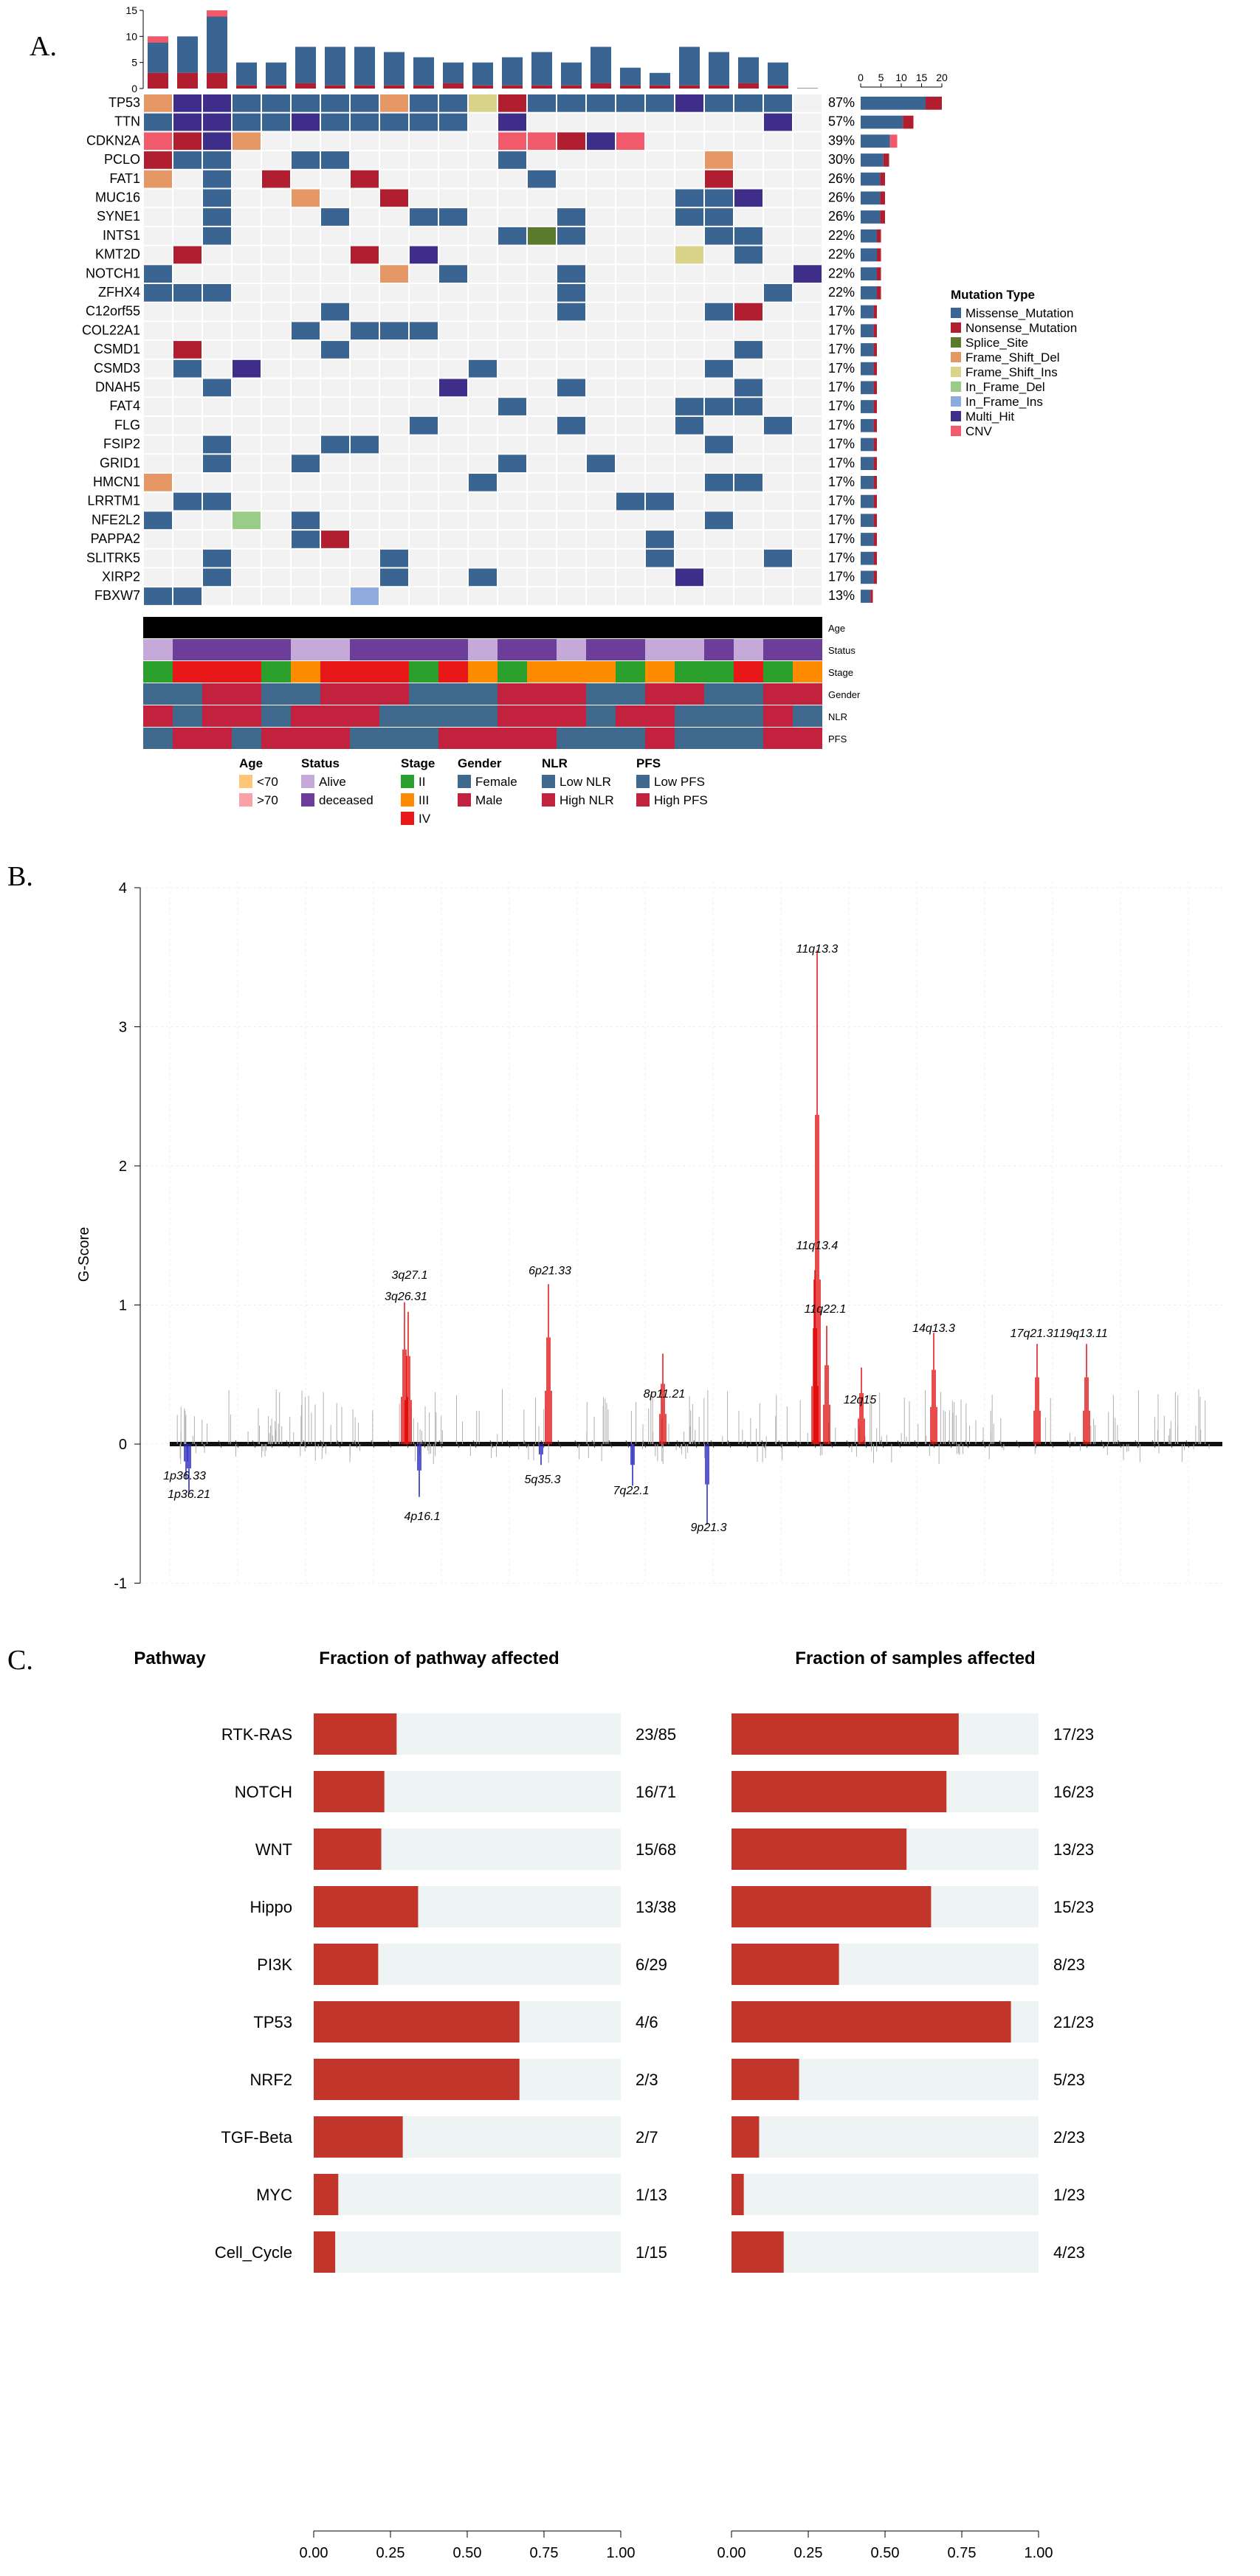 The width and height of the screenshot is (1260, 2576). Describe the element at coordinates (118, 217) in the screenshot. I see `gene-label: SYNE1` at that location.